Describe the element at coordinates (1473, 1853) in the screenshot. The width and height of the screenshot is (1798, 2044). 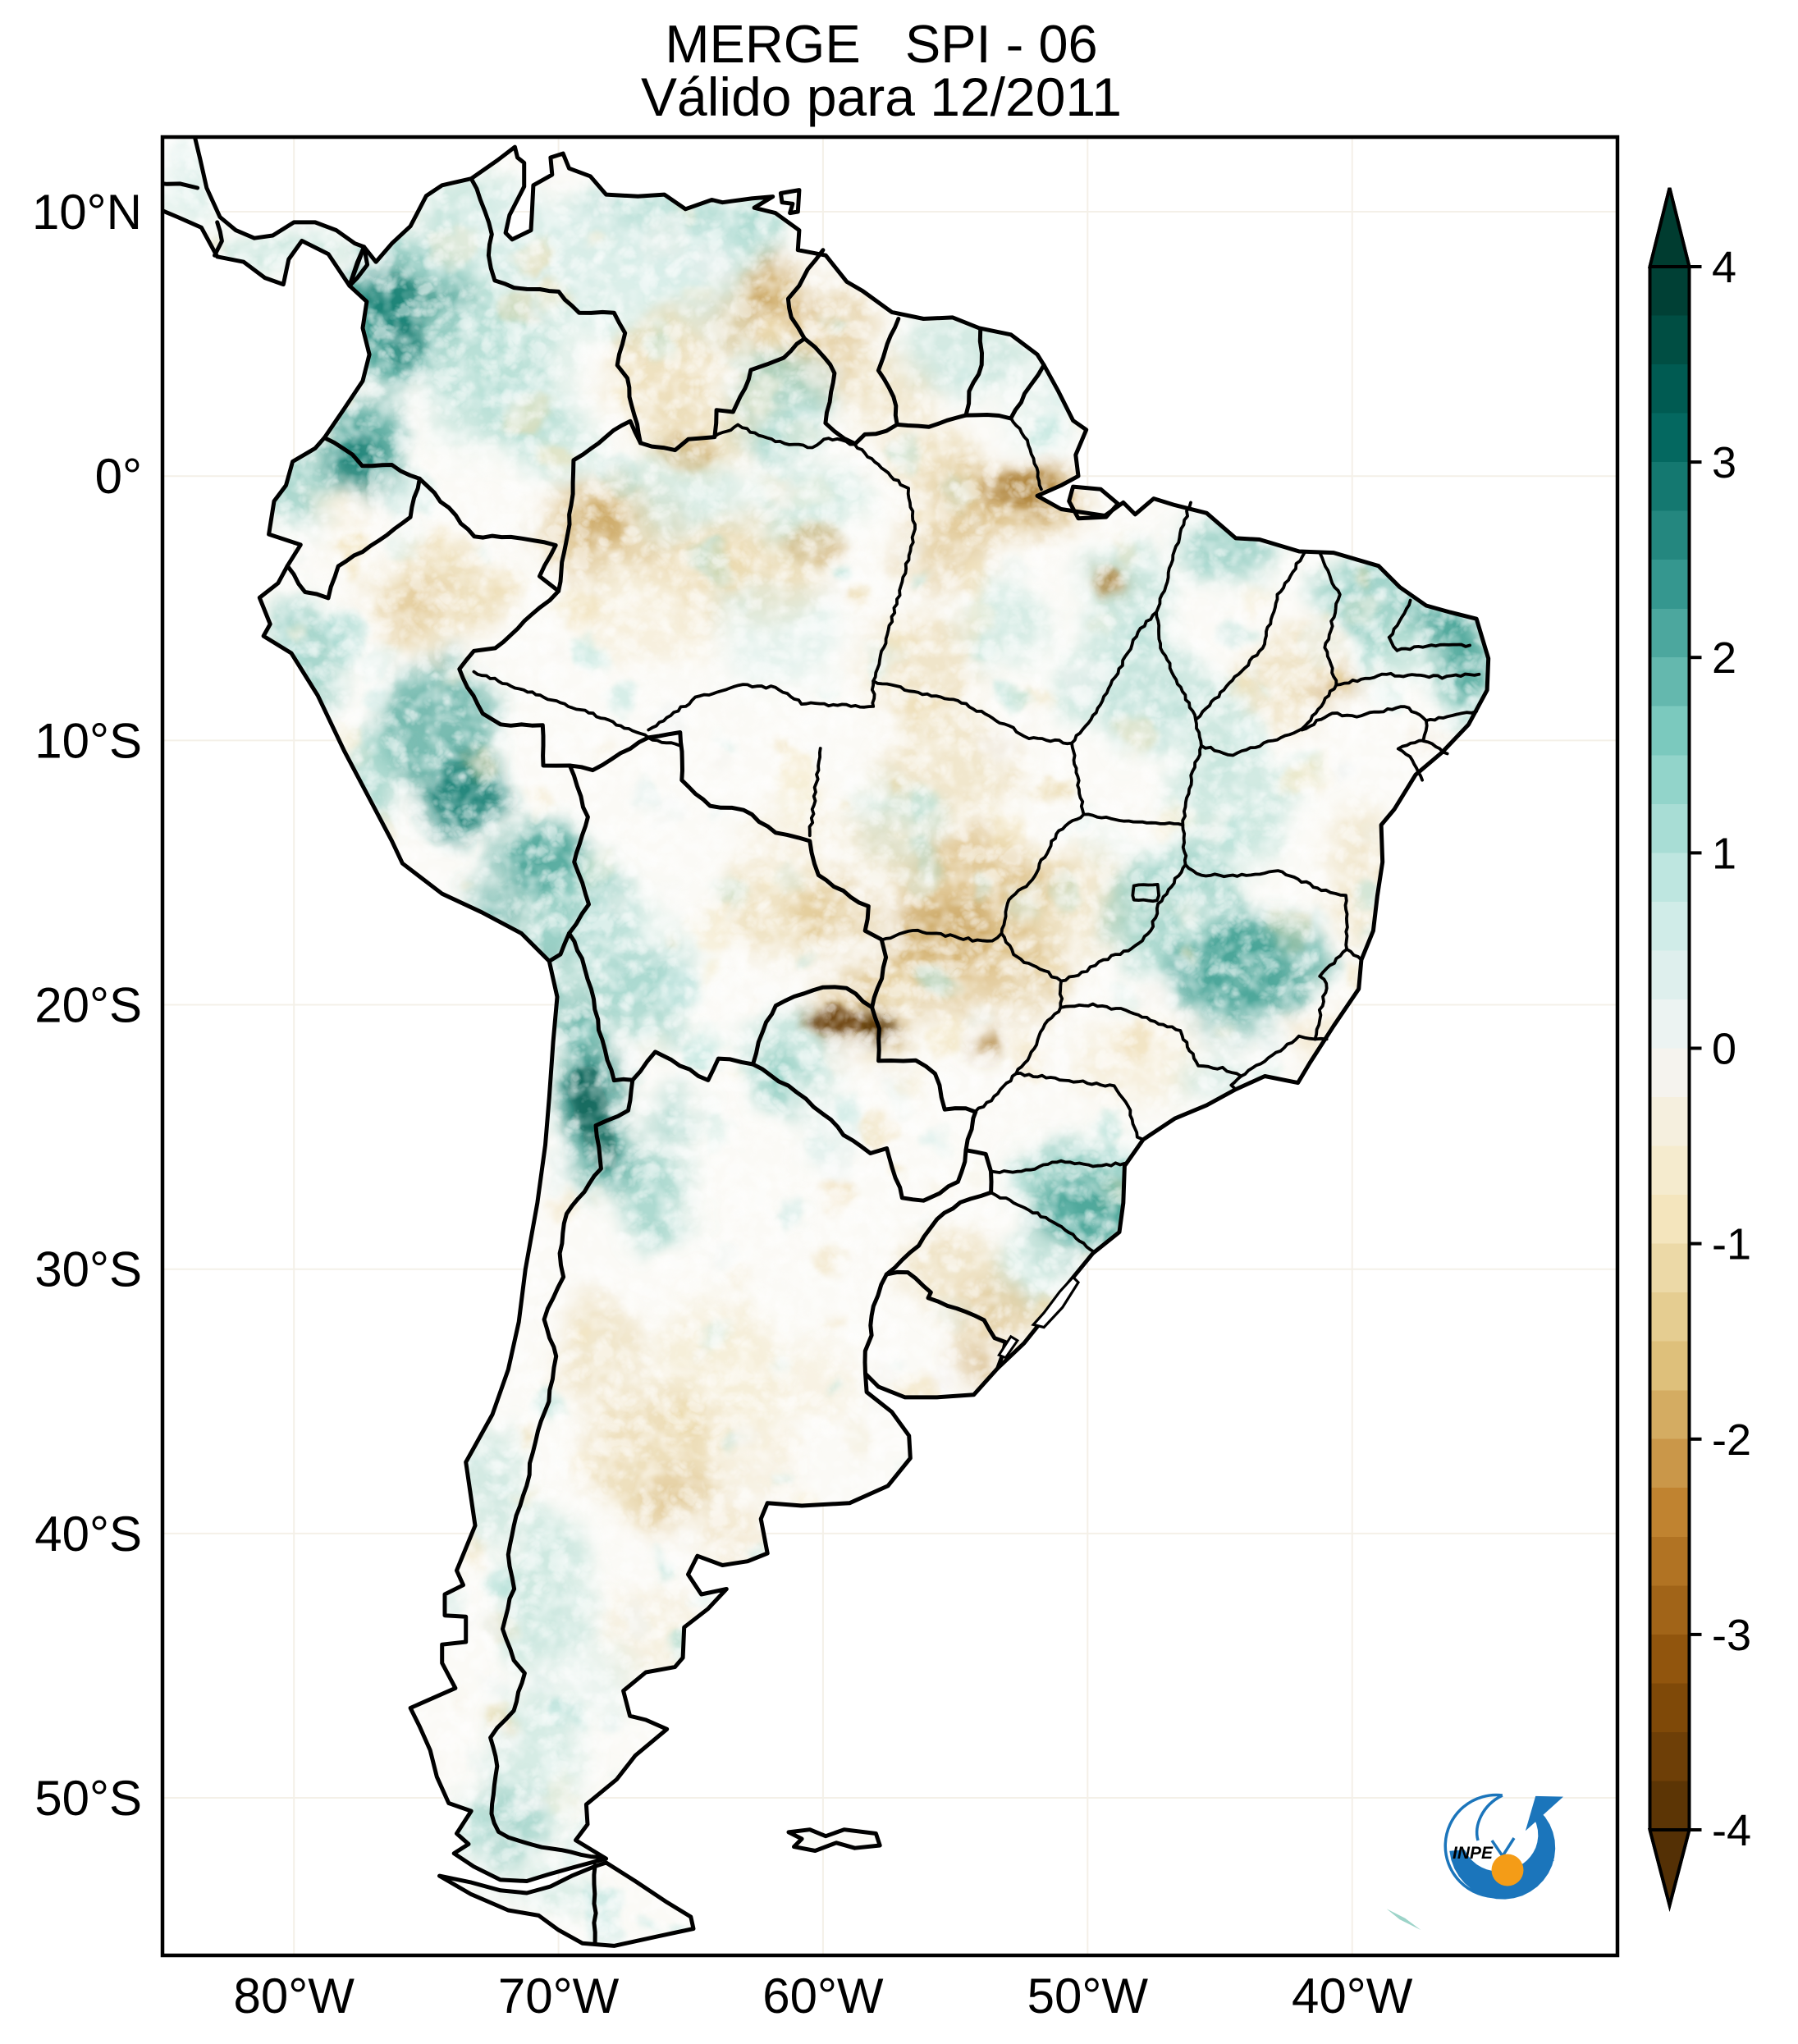
I see `svg-text: INPE` at that location.